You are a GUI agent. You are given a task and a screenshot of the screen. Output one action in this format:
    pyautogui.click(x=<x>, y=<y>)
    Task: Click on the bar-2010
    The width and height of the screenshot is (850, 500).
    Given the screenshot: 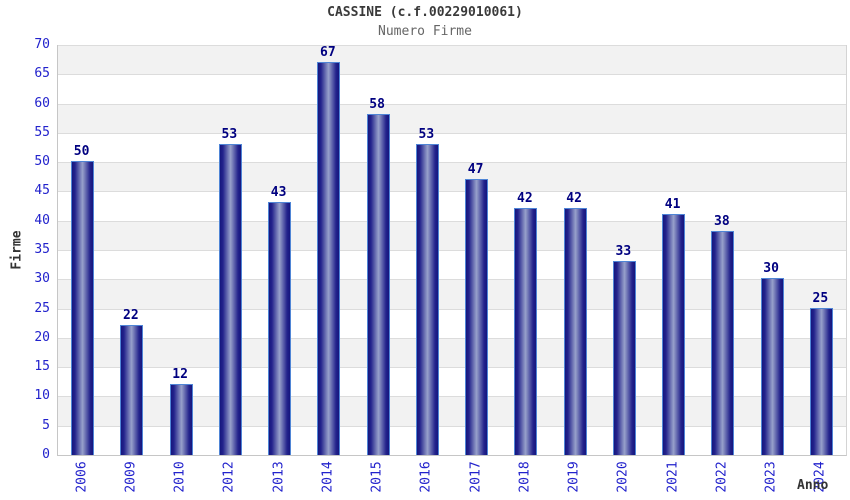 What is the action you would take?
    pyautogui.click(x=181, y=419)
    